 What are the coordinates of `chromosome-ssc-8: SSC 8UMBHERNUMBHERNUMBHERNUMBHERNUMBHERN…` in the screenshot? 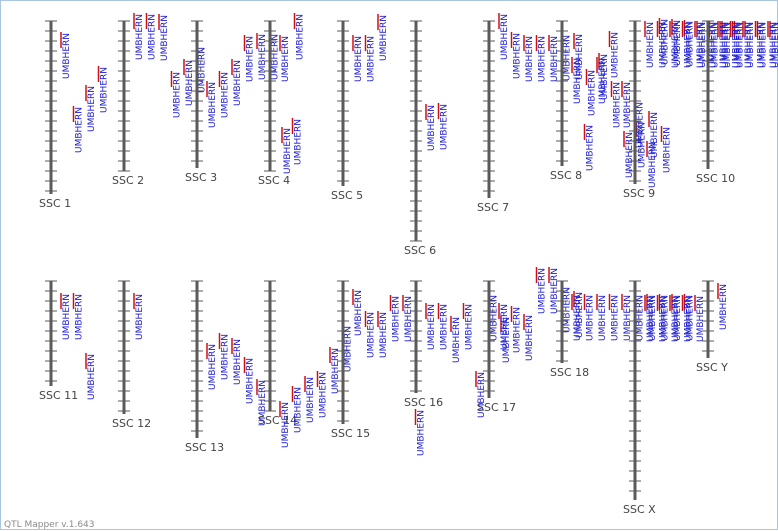 It's located at (648, 103).